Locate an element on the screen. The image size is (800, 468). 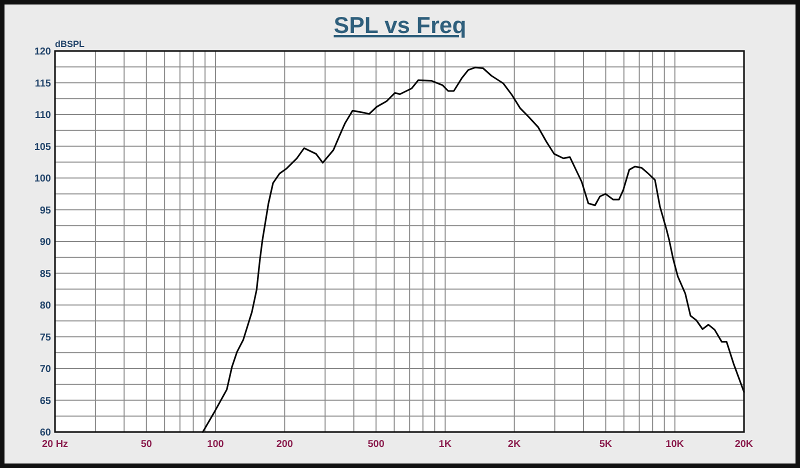
y-tick-label: 75 is located at coordinates (46, 338).